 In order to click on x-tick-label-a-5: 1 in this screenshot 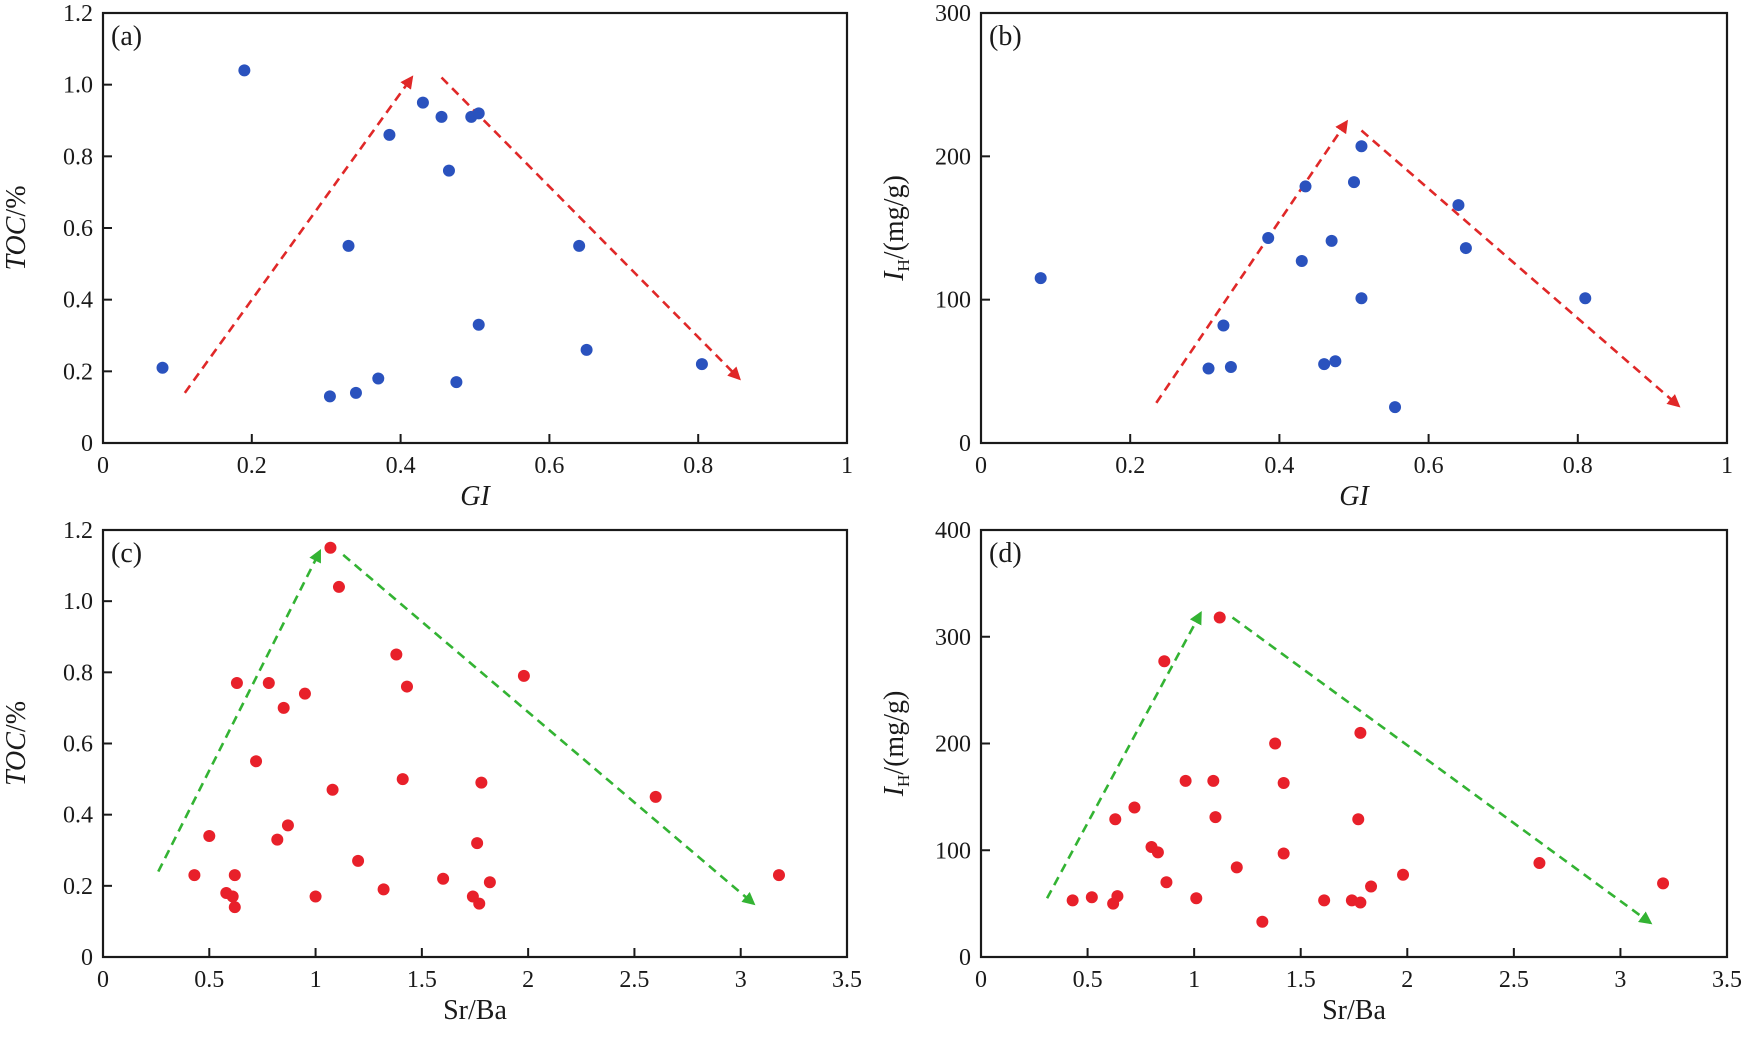, I will do `click(847, 466)`.